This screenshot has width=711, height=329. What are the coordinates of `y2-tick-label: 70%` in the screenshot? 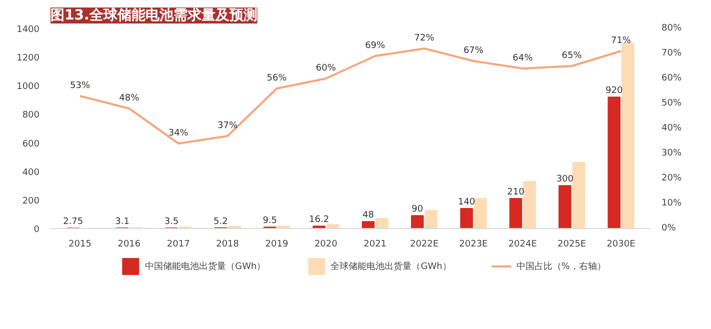 It's located at (672, 53).